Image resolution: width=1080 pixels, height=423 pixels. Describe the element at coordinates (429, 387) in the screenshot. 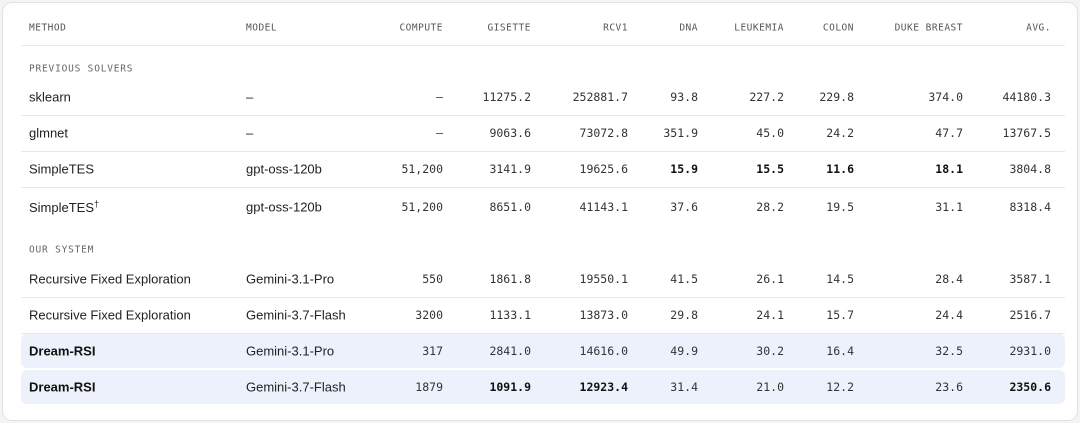

I see `value-cell: 1879` at that location.